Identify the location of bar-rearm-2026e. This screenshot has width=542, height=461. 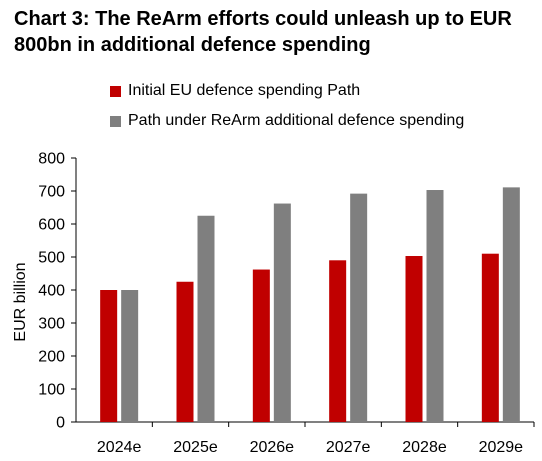
(282, 312).